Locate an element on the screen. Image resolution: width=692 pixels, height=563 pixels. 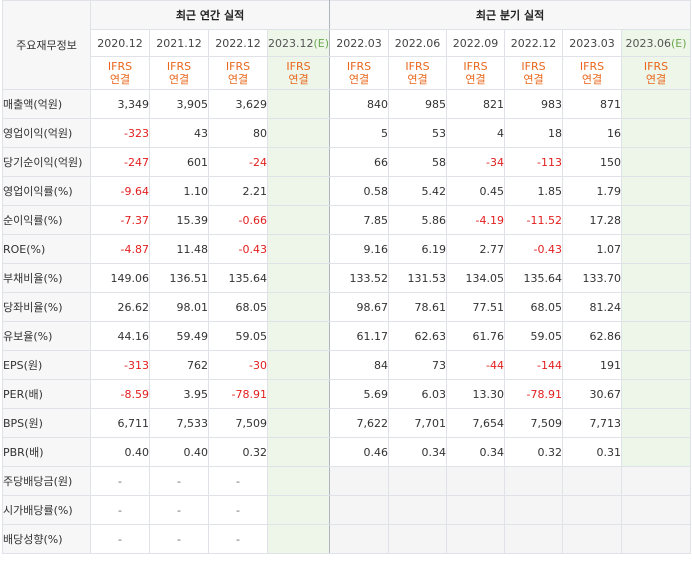
row-label: PBR(배) is located at coordinates (46, 452).